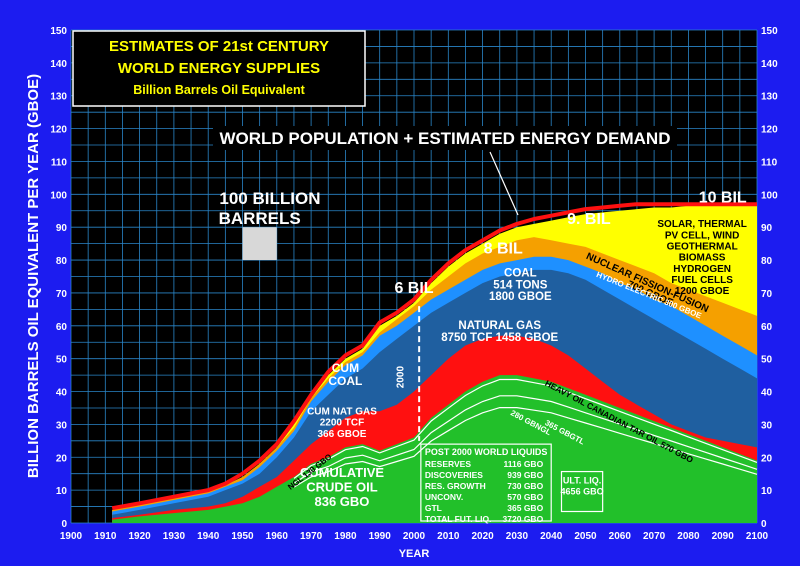  I want to click on coal-label: 514 TONS, so click(520, 285).